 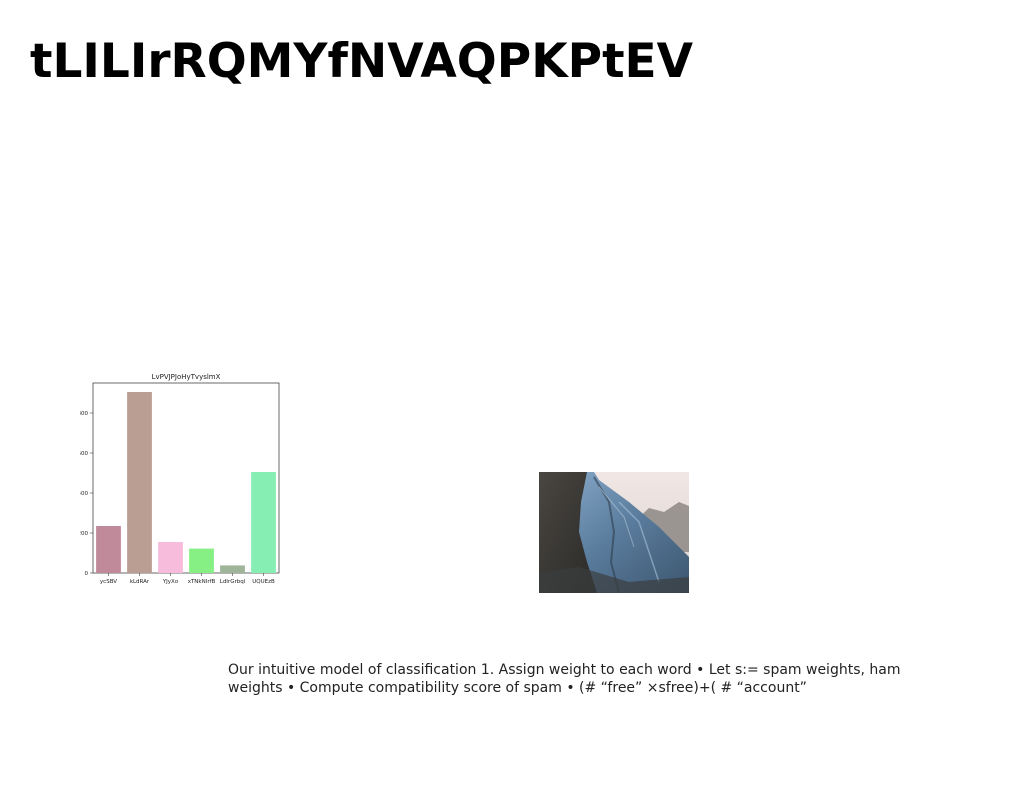 I want to click on chart-frame, so click(x=186, y=478).